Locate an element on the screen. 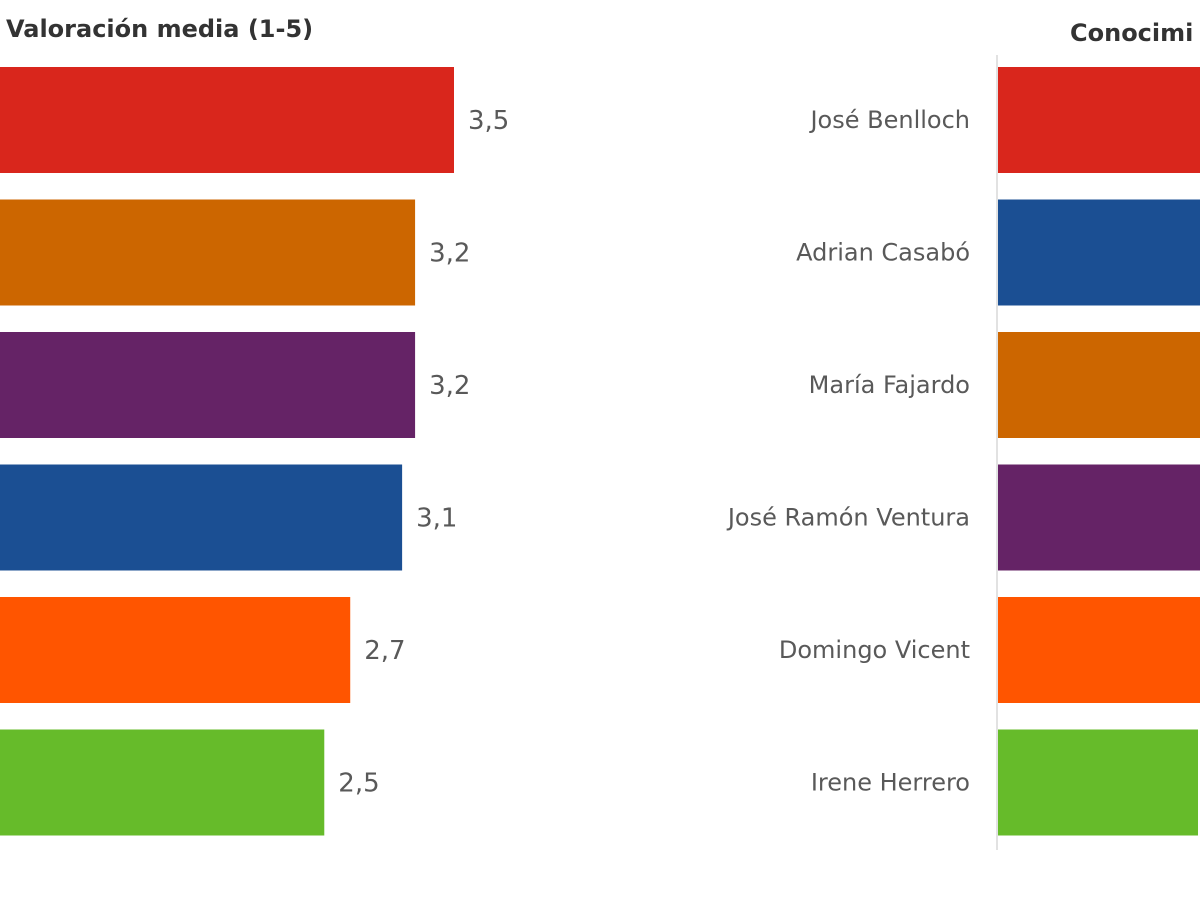 This screenshot has width=1200, height=900. left-bar-value-label-1: 3,5 is located at coordinates (488, 121).